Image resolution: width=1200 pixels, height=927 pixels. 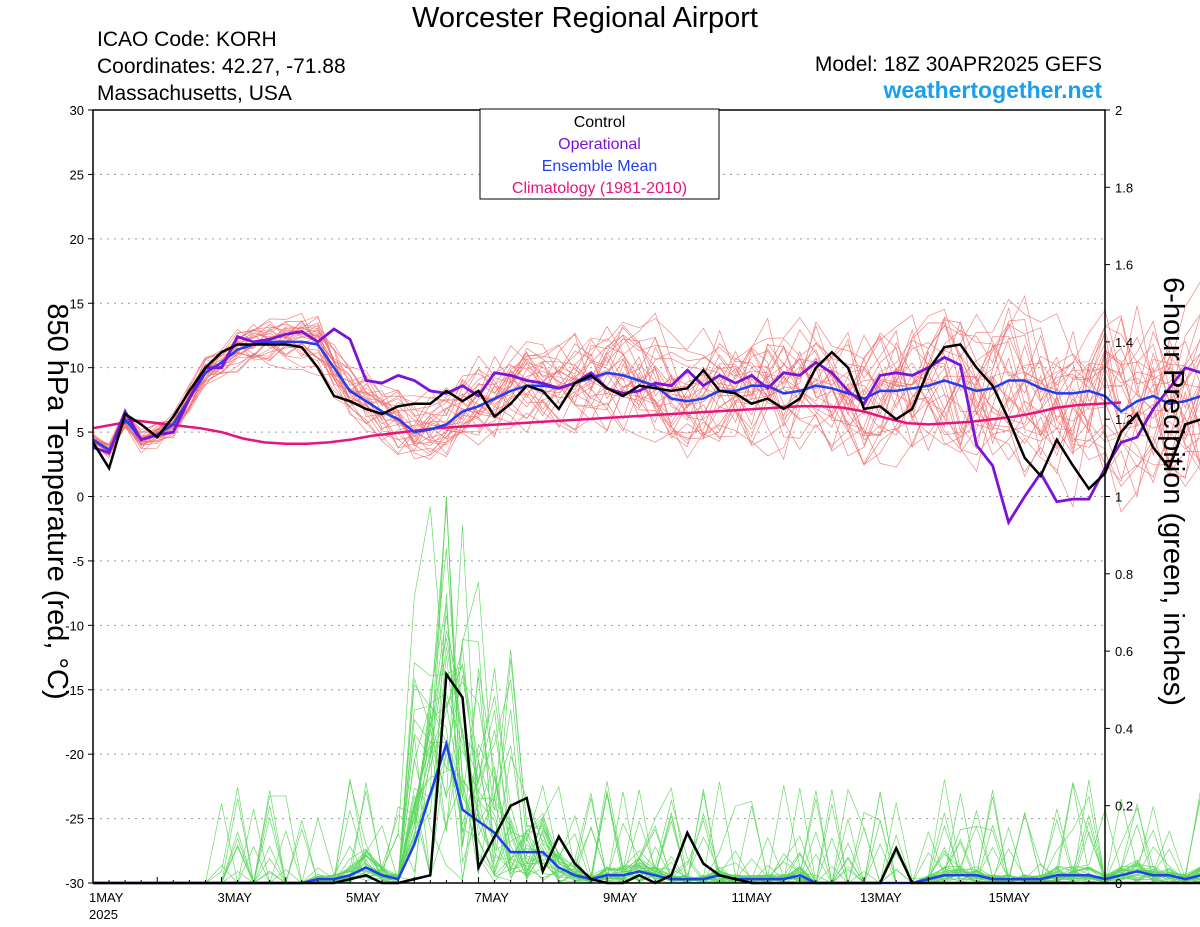 I want to click on chart-title: Worcester Regional Airport, so click(x=584, y=18).